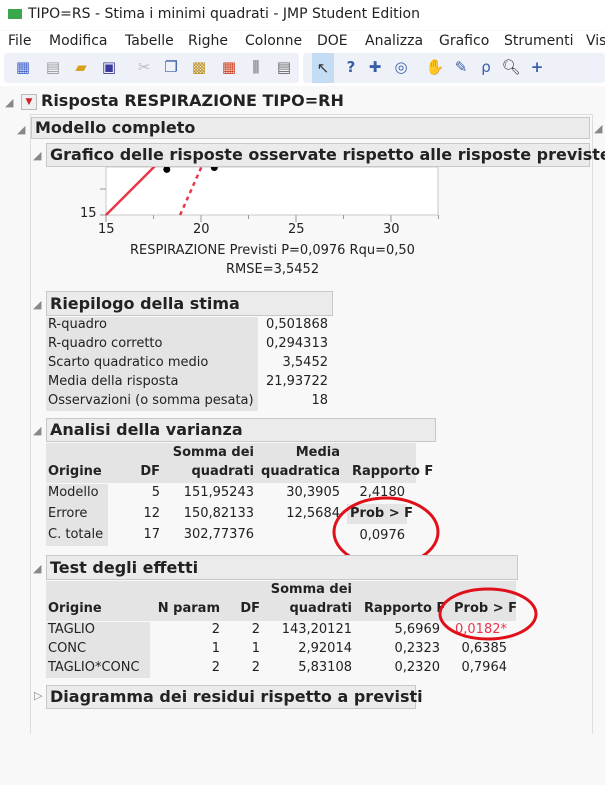 This screenshot has width=605, height=785. What do you see at coordinates (375, 67) in the screenshot?
I see `crosshair-icon: ✚` at bounding box center [375, 67].